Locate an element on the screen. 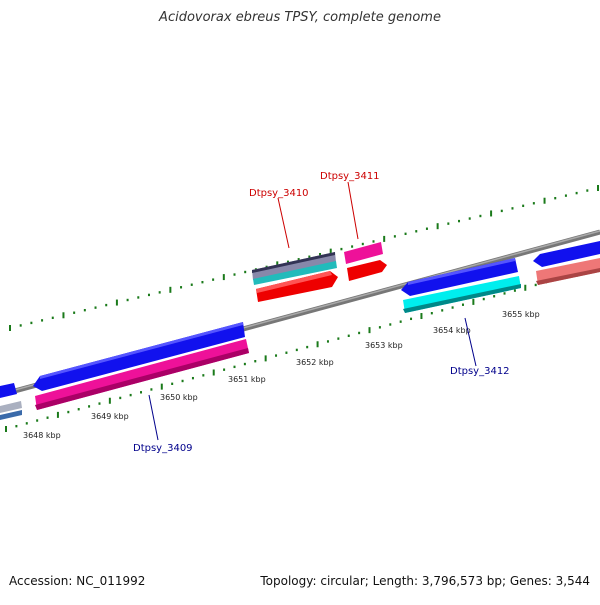 The image size is (600, 605). gene-label-dtpsy-3409: Dtpsy_3409 is located at coordinates (163, 448).